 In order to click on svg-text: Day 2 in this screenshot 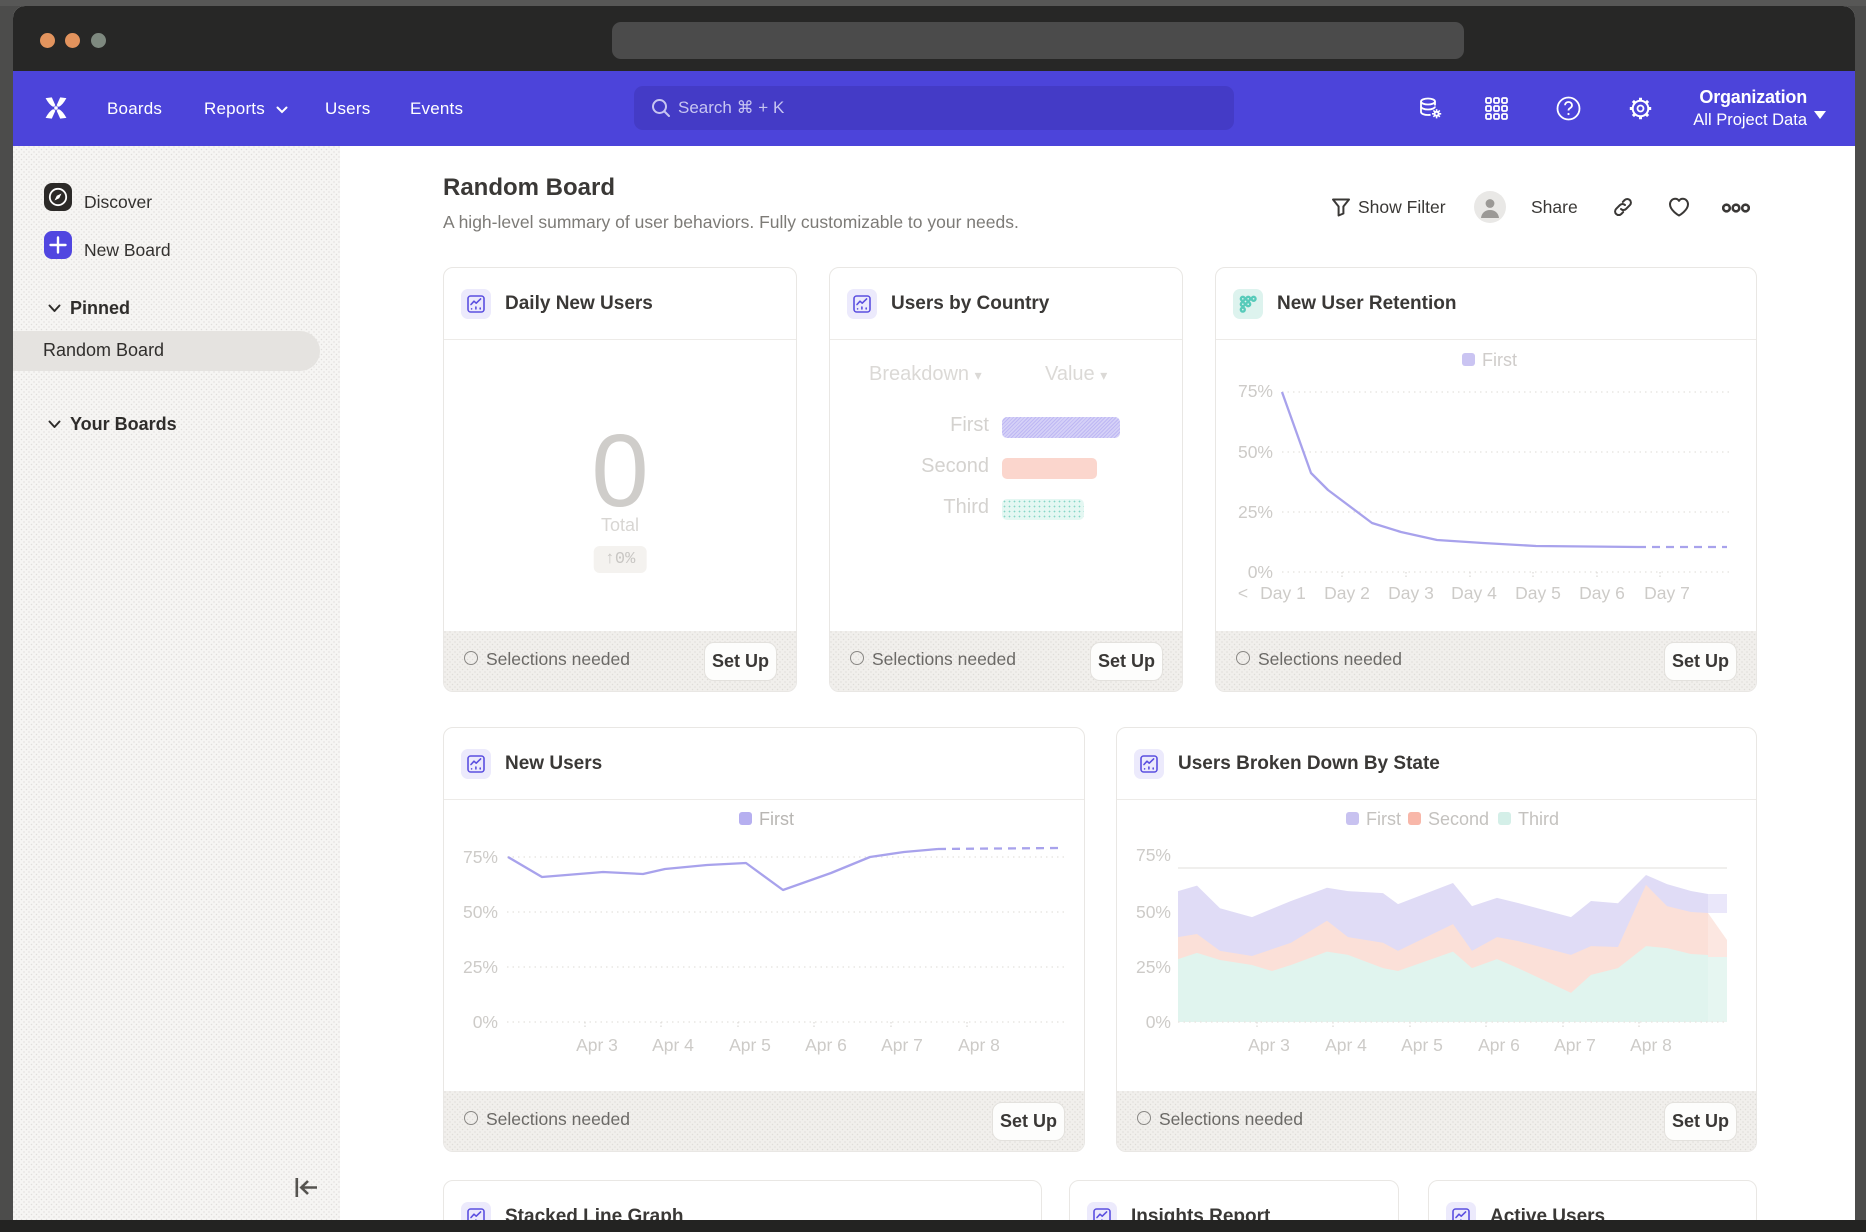, I will do `click(1347, 593)`.